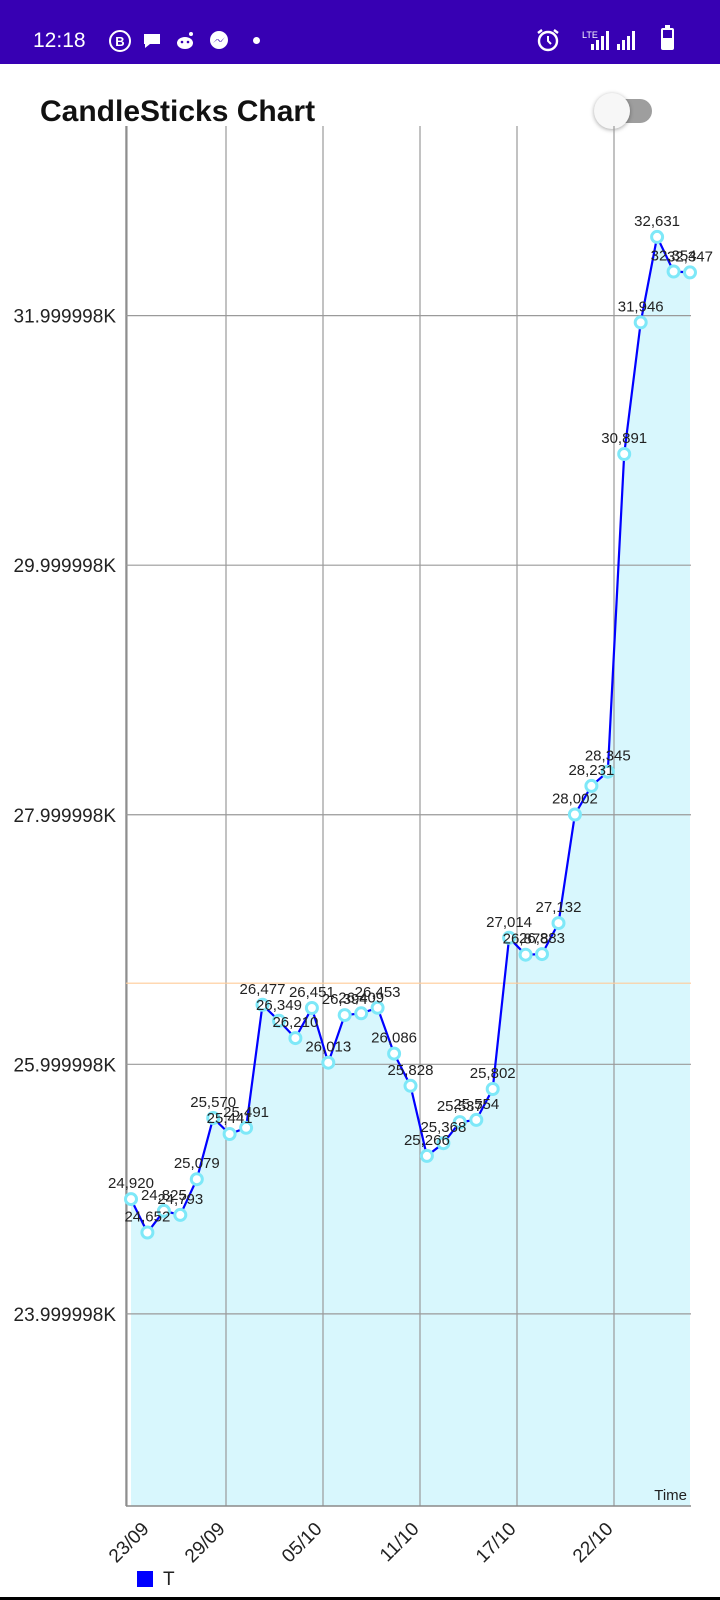 Image resolution: width=720 pixels, height=1600 pixels. What do you see at coordinates (399, 1542) in the screenshot?
I see `x-tick-label: 11/10` at bounding box center [399, 1542].